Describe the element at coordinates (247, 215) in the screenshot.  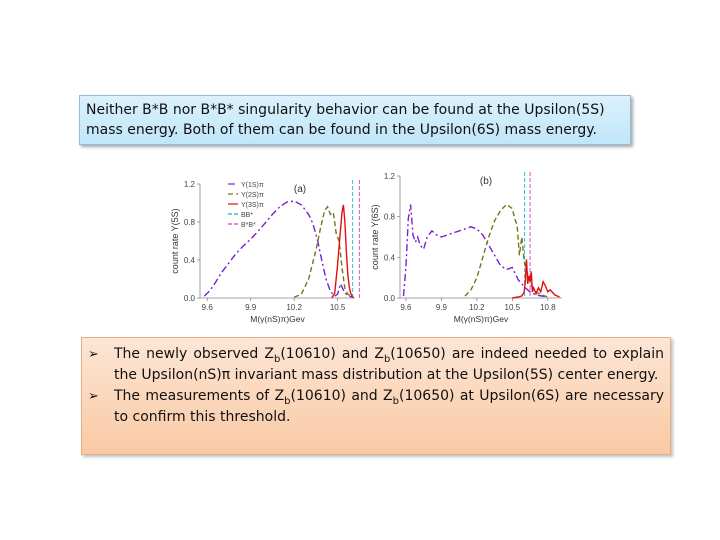
I see `legend-label: BB*` at that location.